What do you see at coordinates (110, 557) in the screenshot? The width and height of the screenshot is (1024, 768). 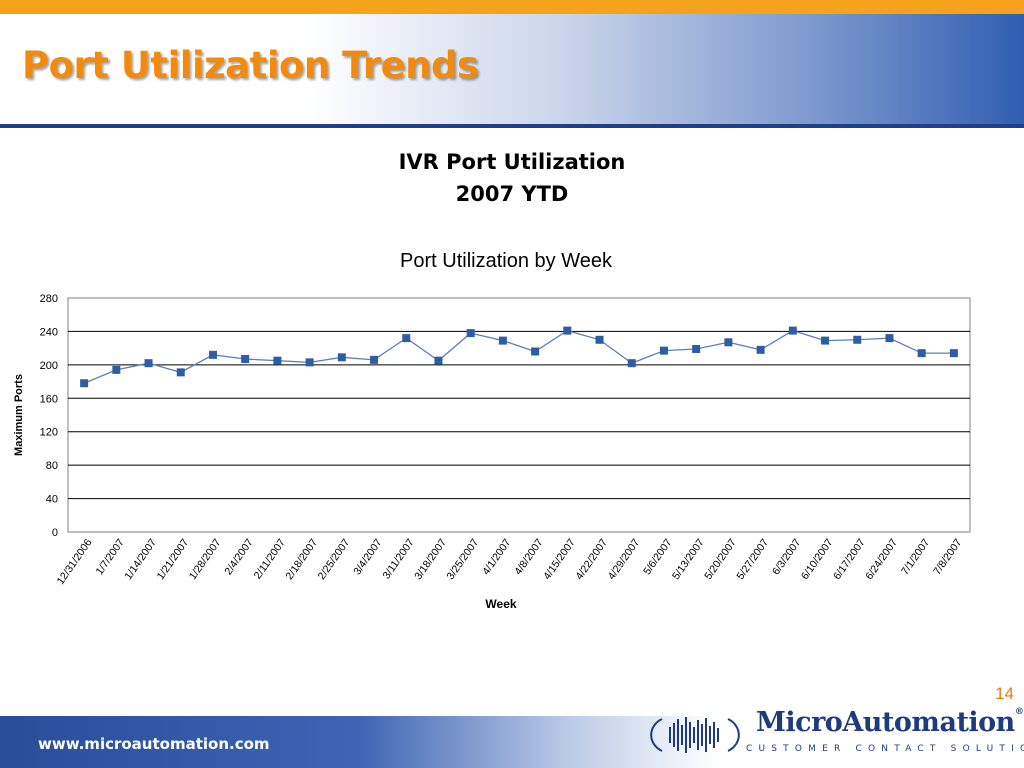 I see `x-tick-label: 1/7/2007` at bounding box center [110, 557].